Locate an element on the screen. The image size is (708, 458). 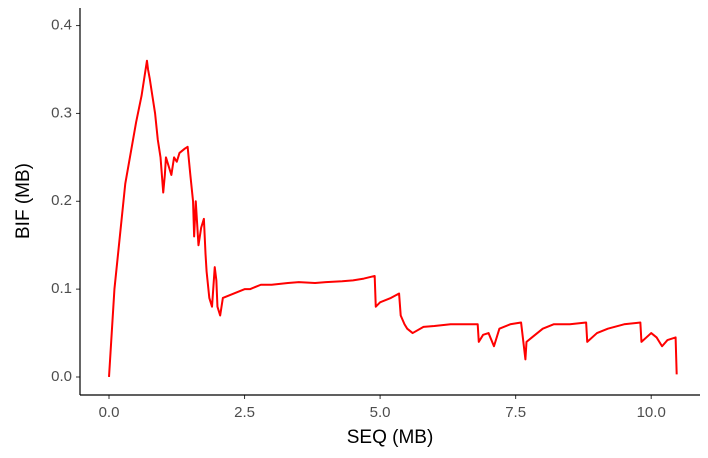
y-tick-label: 0.4 is located at coordinates (61, 25).